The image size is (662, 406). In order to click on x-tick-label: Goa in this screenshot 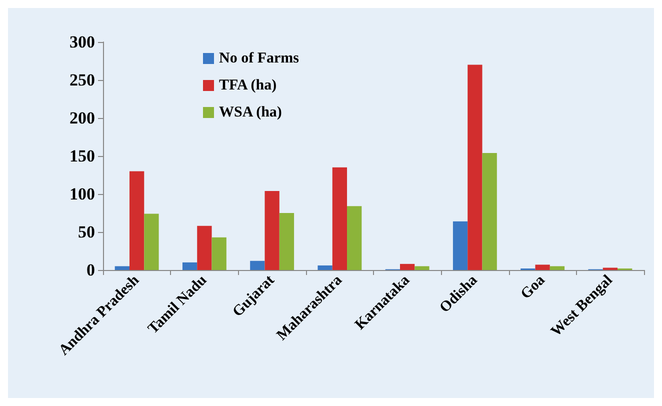, I will do `click(533, 287)`.